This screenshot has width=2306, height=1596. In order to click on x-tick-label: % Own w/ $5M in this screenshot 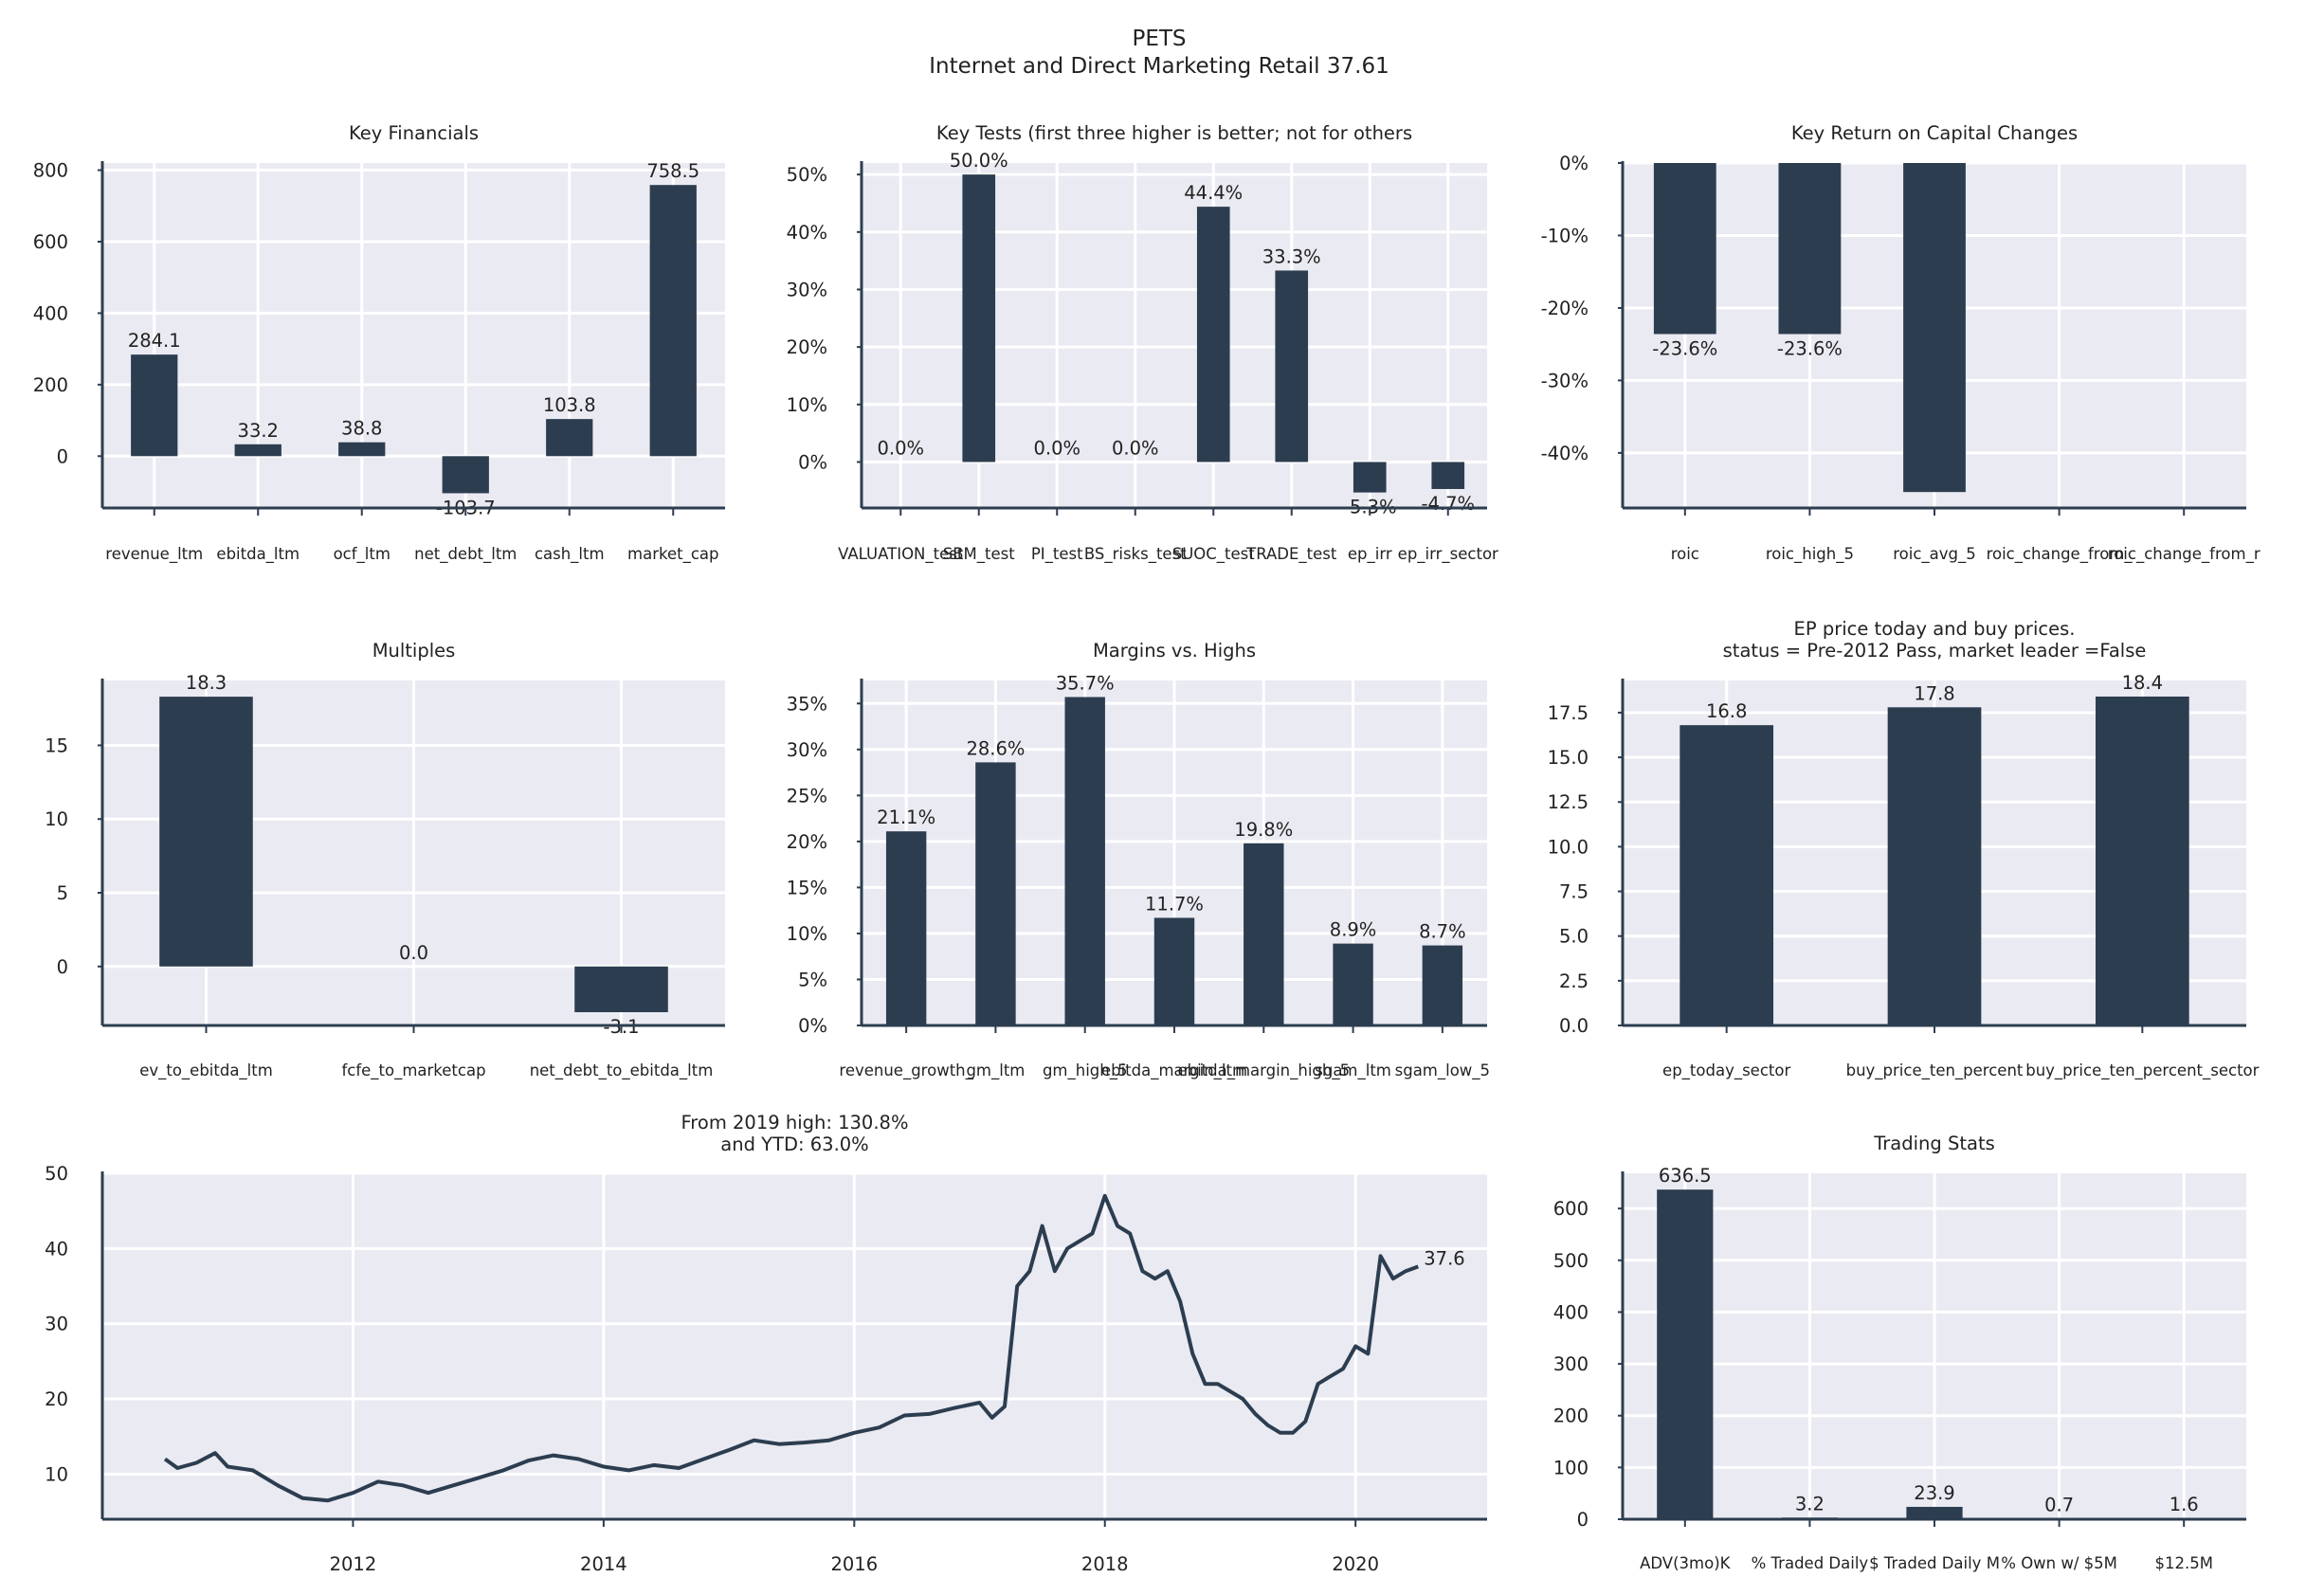, I will do `click(2059, 1563)`.